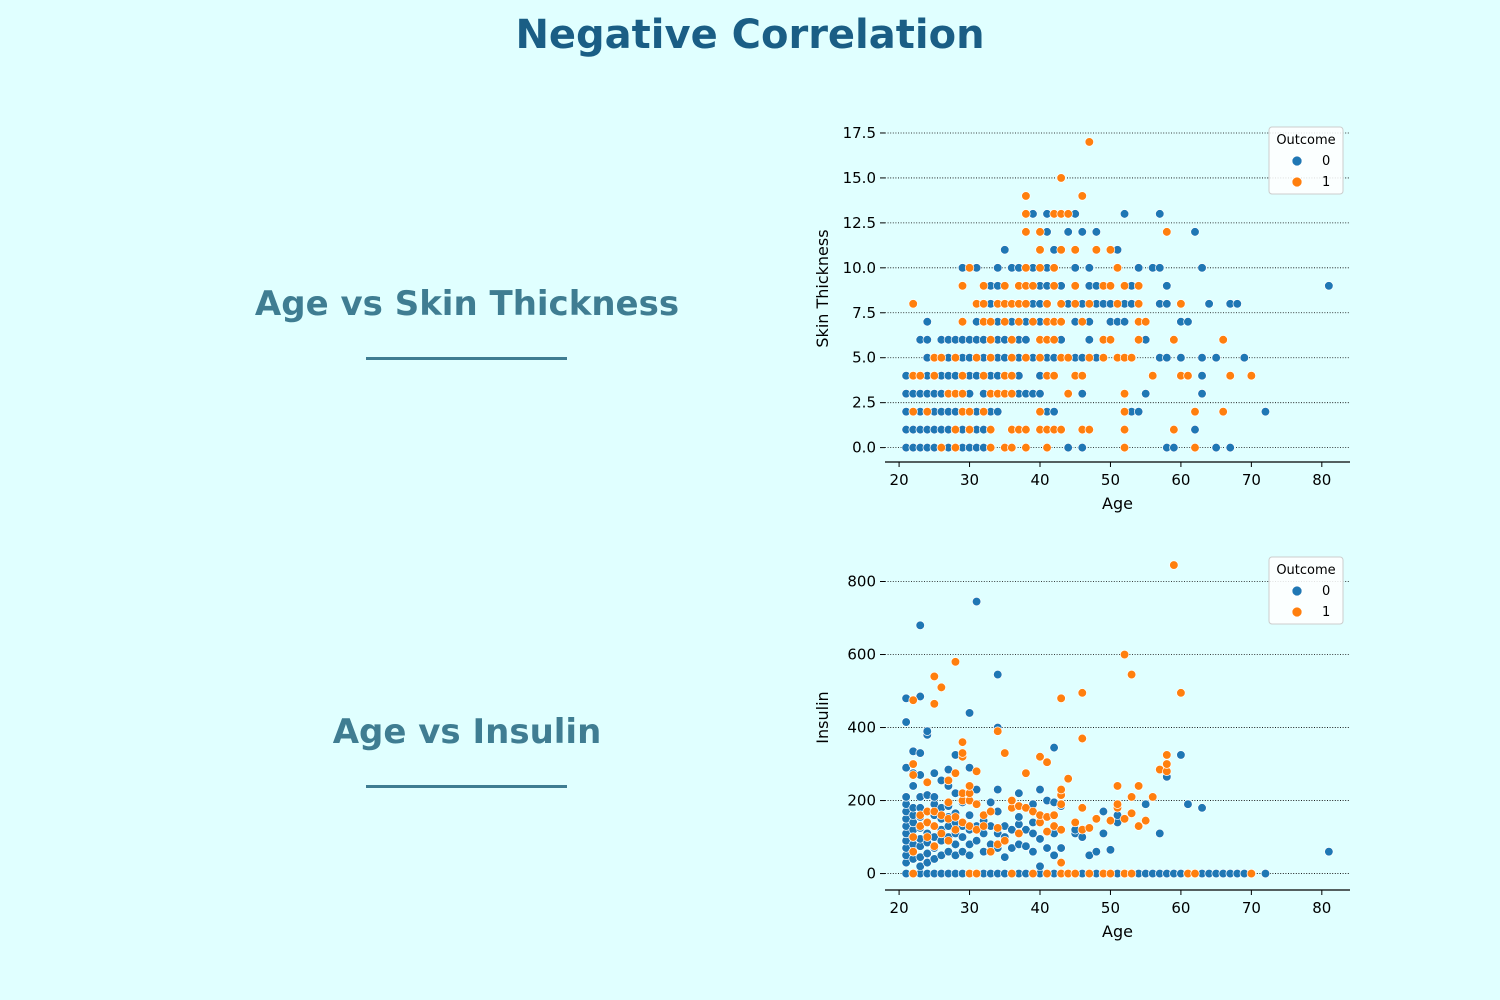 The image size is (1500, 1000). Describe the element at coordinates (1326, 182) in the screenshot. I see `legend-label: 1` at that location.